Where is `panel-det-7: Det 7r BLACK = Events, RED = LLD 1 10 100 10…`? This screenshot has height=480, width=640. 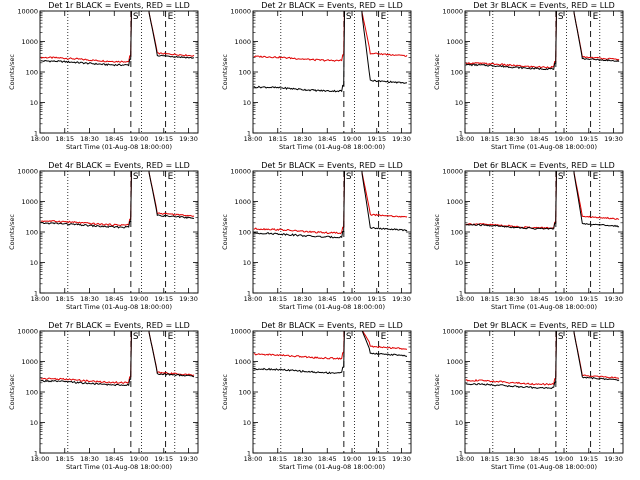
panel-det-7: Det 7r BLACK = Events, RED = LLD 1 10 100 10… is located at coordinates (103, 396).